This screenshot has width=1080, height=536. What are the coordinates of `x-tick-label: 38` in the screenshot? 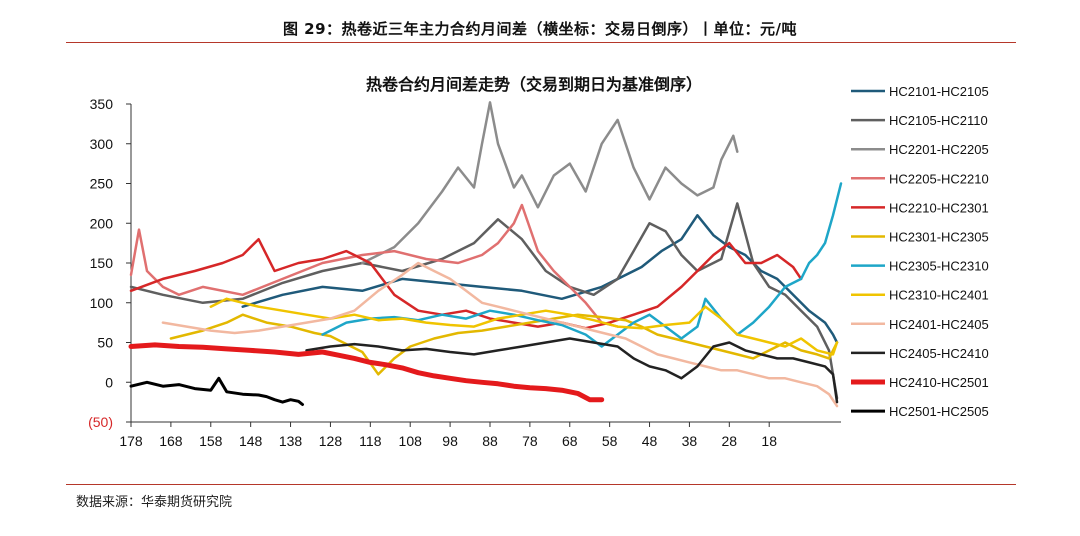 It's located at (690, 441).